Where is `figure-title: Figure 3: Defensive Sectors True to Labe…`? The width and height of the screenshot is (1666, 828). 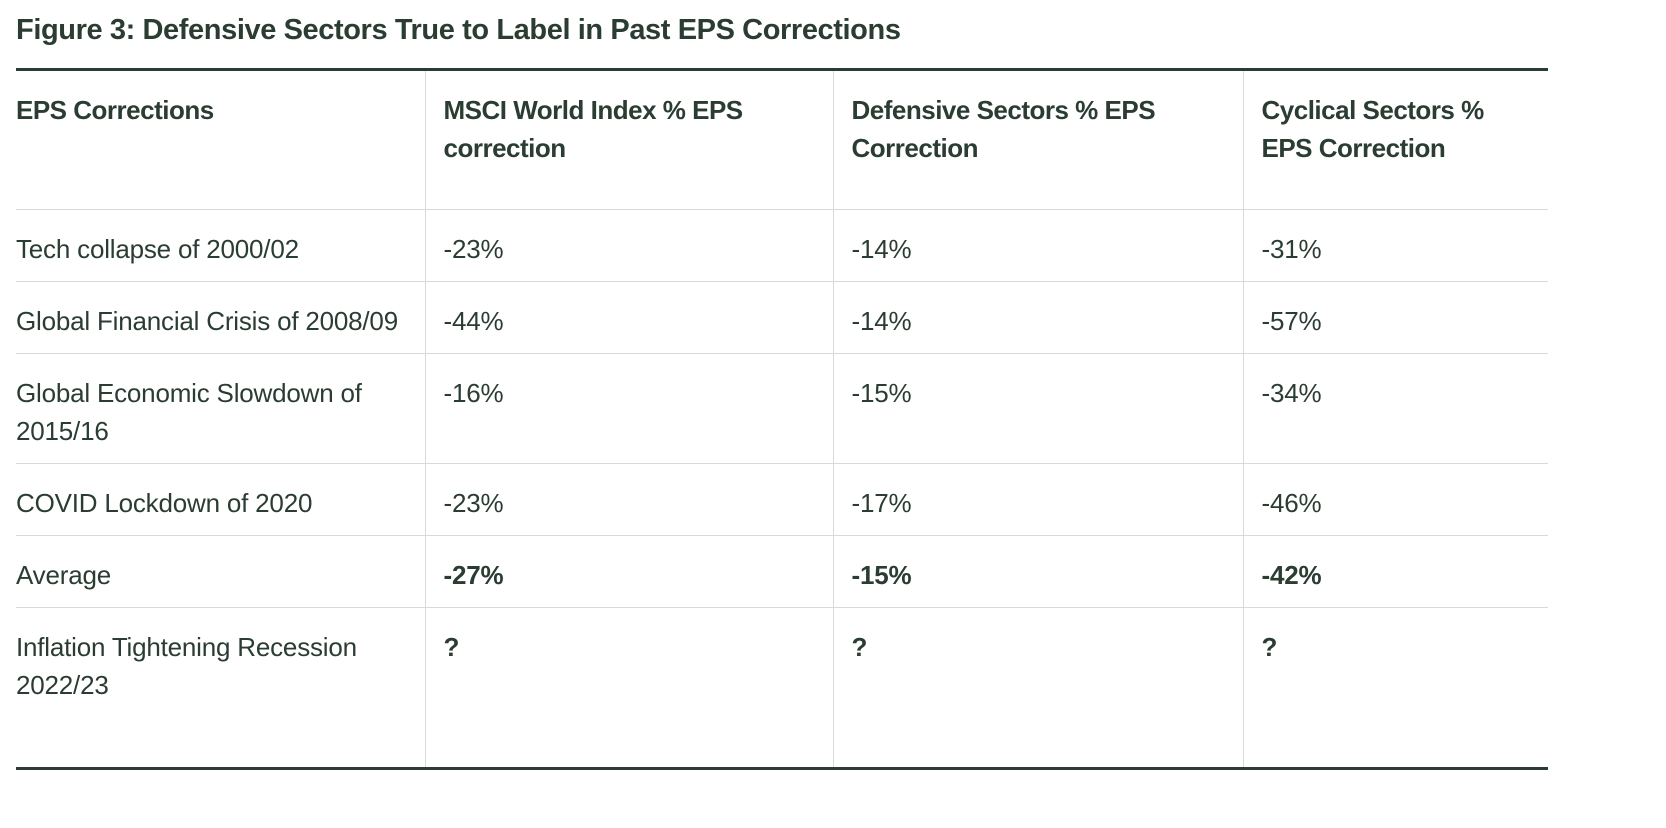 figure-title: Figure 3: Defensive Sectors True to Labe… is located at coordinates (458, 30).